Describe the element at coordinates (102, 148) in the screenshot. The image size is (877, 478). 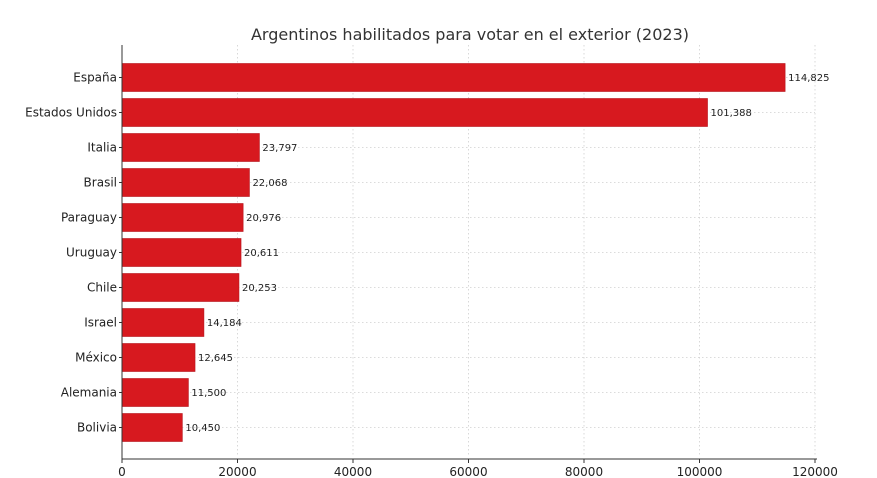
I see `category-label: Italia` at that location.